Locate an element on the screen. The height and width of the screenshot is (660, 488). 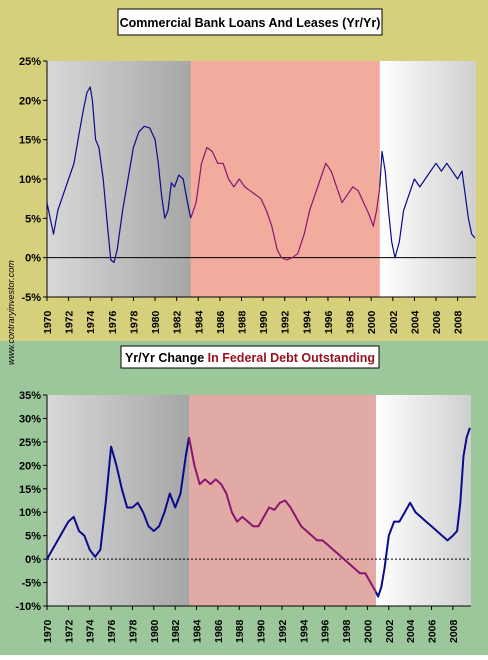
y-tick-label: 35% is located at coordinates (30, 396).